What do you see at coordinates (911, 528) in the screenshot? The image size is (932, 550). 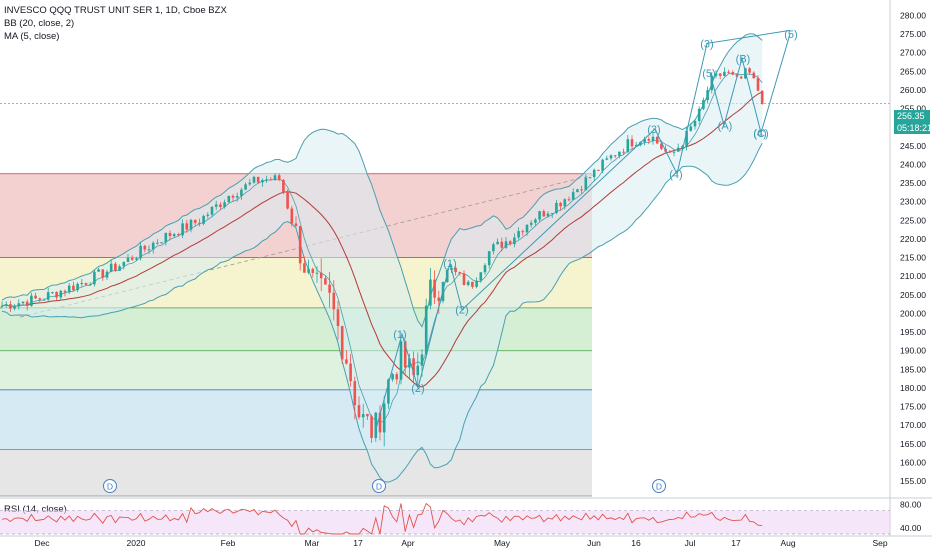 I see `rsi-tick-label: 40.00` at bounding box center [911, 528].